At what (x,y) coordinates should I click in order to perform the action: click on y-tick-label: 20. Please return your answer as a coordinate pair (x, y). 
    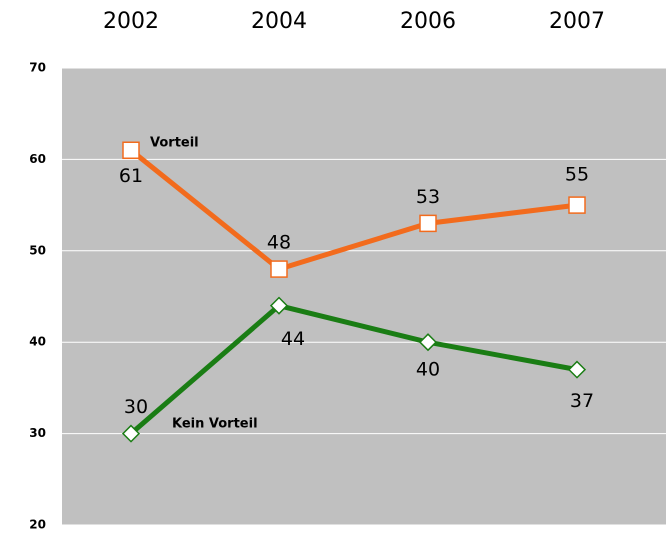
    Looking at the image, I should click on (37, 525).